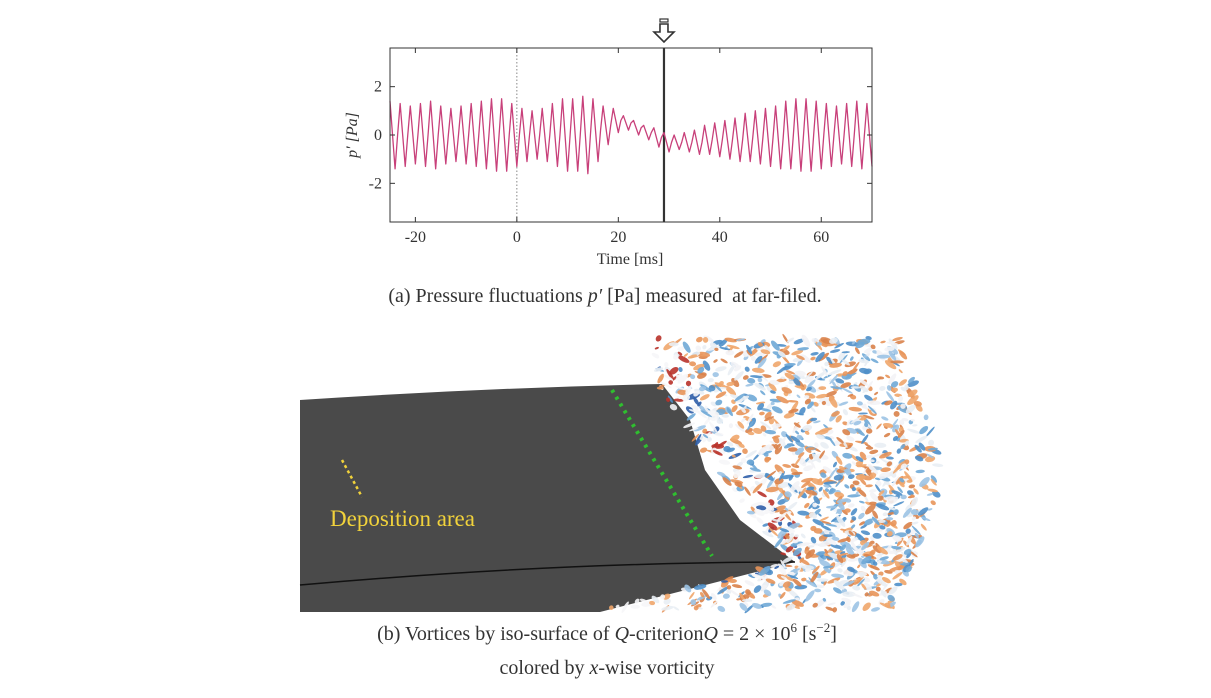 The image size is (1211, 698). What do you see at coordinates (415, 237) in the screenshot?
I see `x-tick-label: -20` at bounding box center [415, 237].